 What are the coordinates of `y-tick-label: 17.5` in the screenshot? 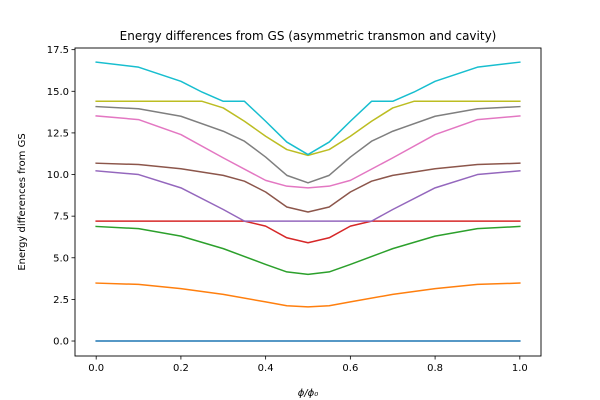 It's located at (58, 50).